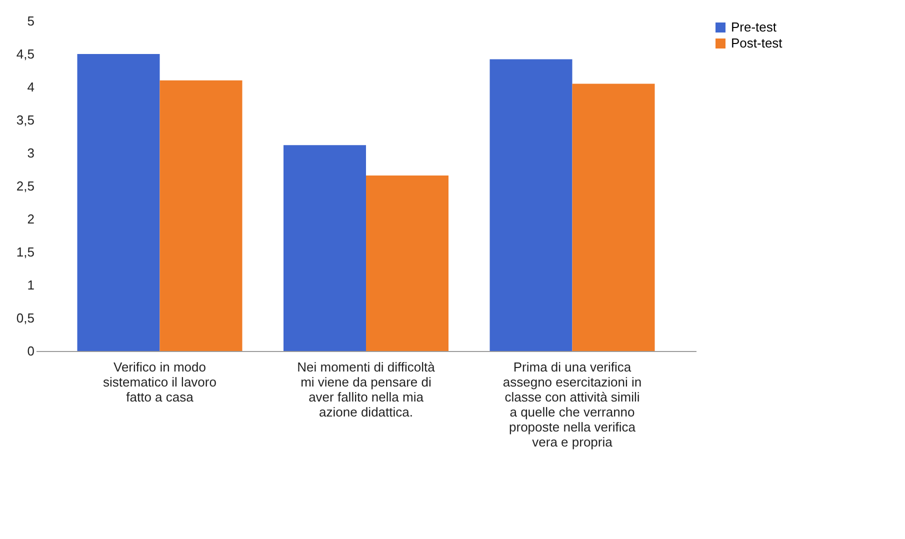  What do you see at coordinates (757, 43) in the screenshot?
I see `legend-label: Post-test` at bounding box center [757, 43].